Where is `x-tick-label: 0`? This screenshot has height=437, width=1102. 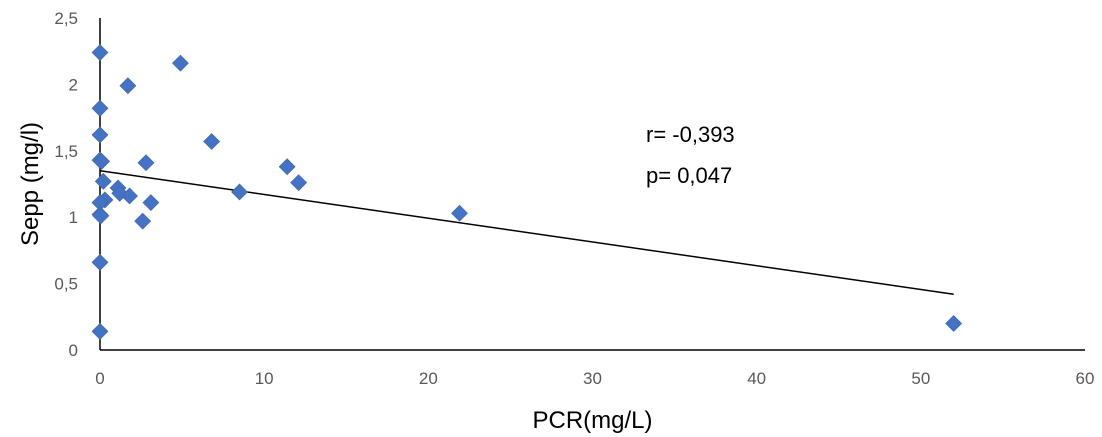 x-tick-label: 0 is located at coordinates (99, 378).